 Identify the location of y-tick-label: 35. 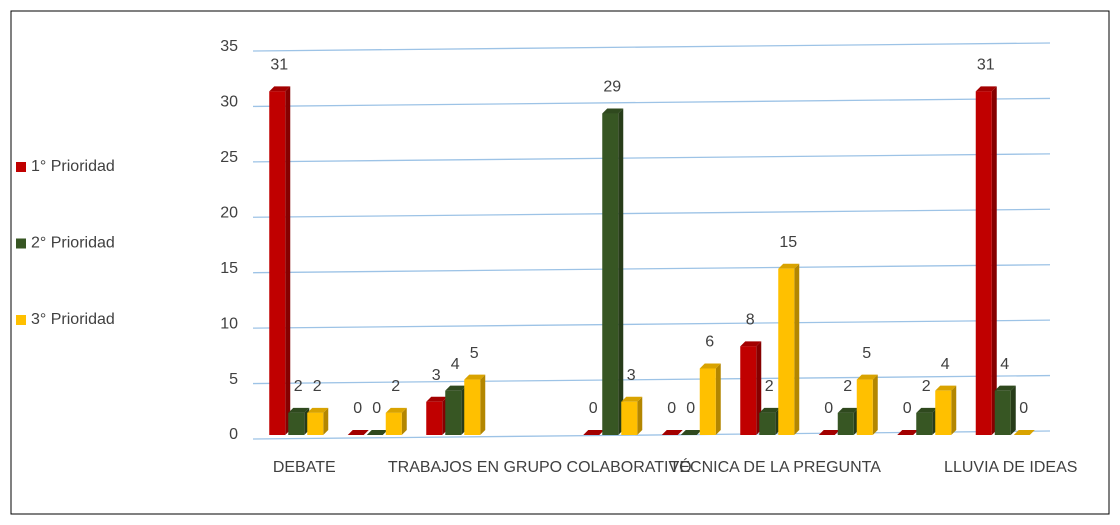
(229, 46).